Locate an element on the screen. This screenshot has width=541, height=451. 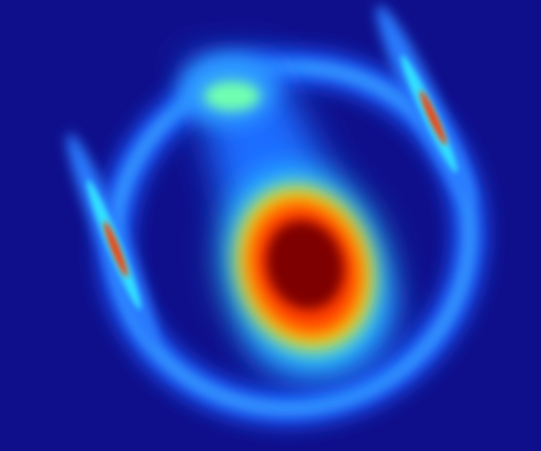
left-streak is located at coordinates (112, 240).